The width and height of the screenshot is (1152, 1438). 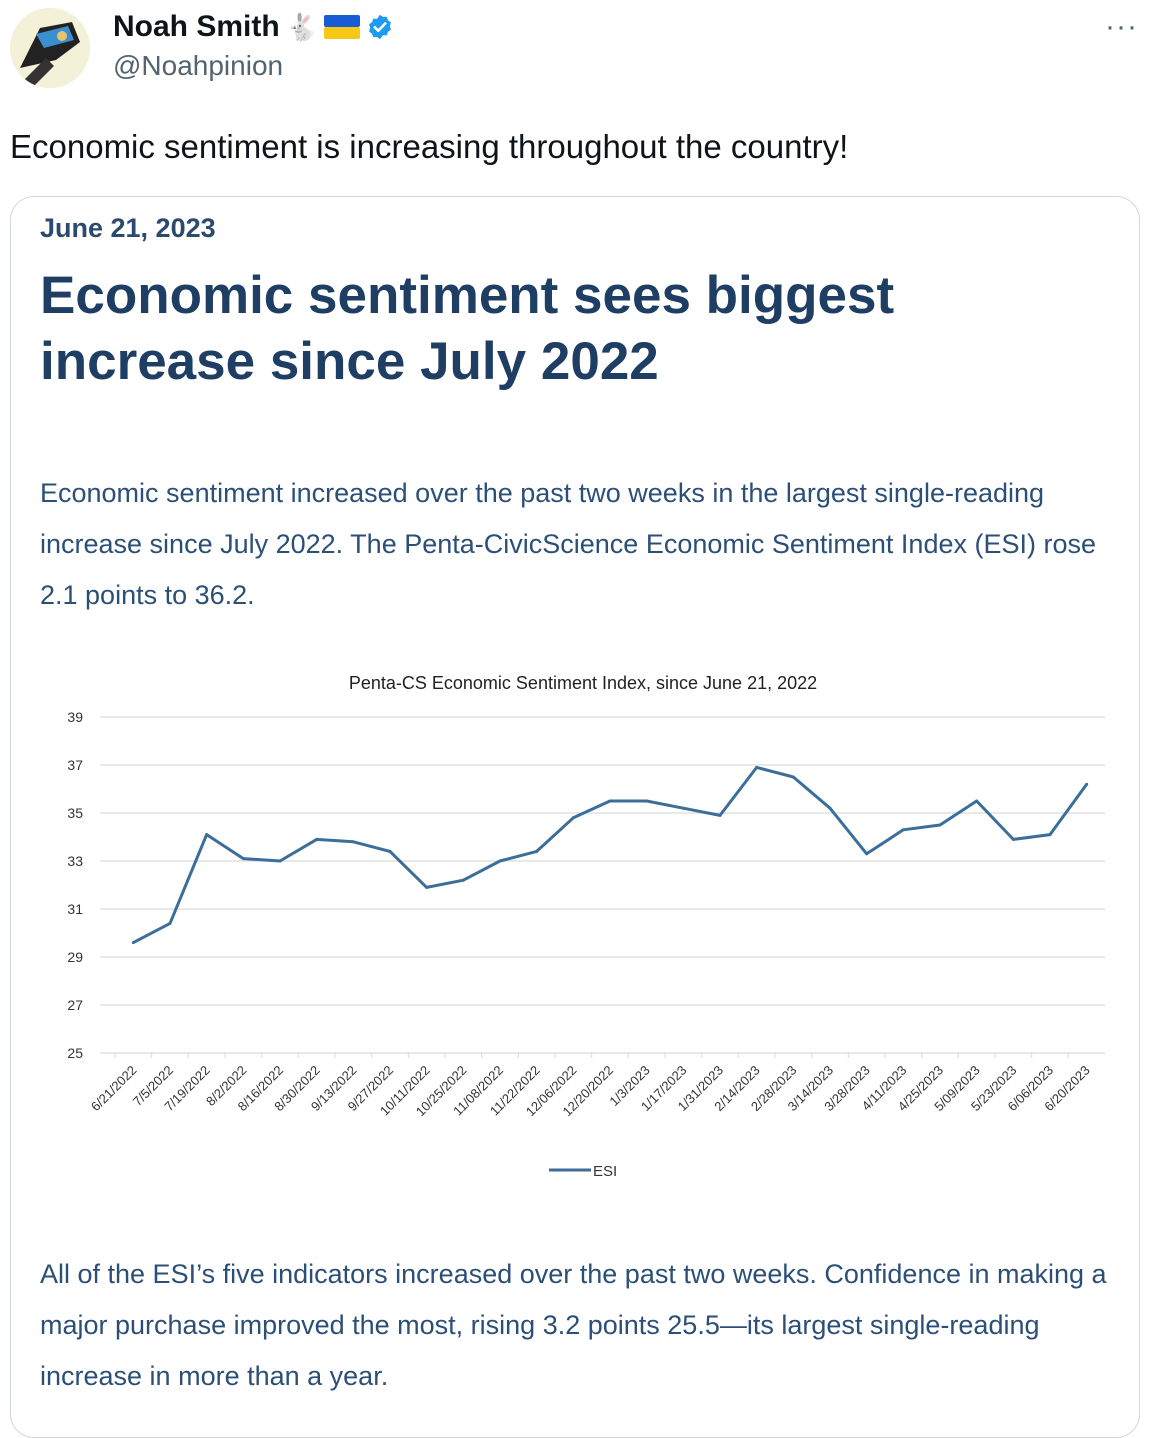 I want to click on ukraine-flag-icon, so click(x=342, y=27).